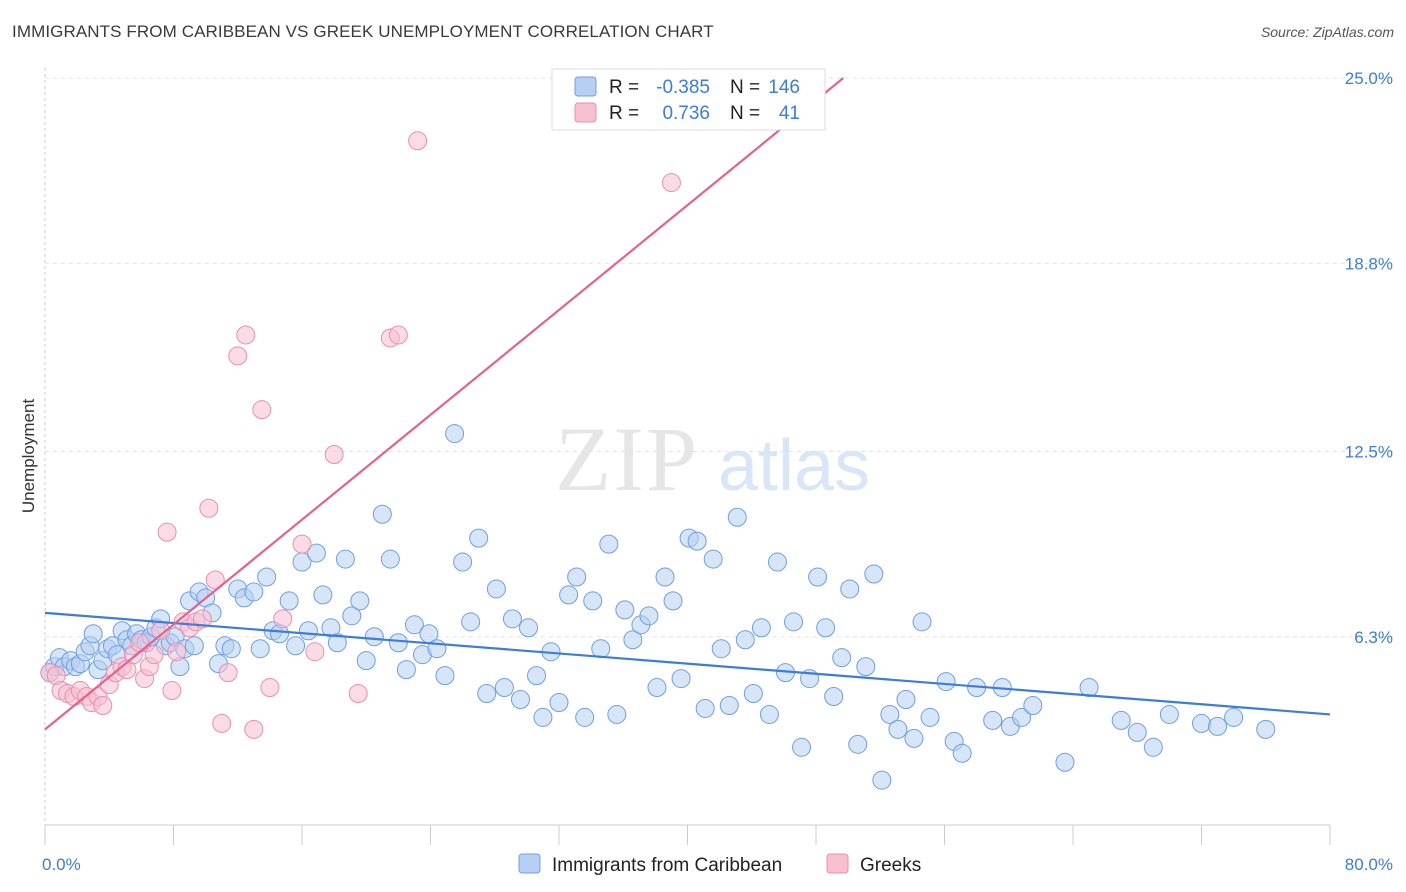  What do you see at coordinates (890, 865) in the screenshot?
I see `bottom-legend-greeks: Greeks` at bounding box center [890, 865].